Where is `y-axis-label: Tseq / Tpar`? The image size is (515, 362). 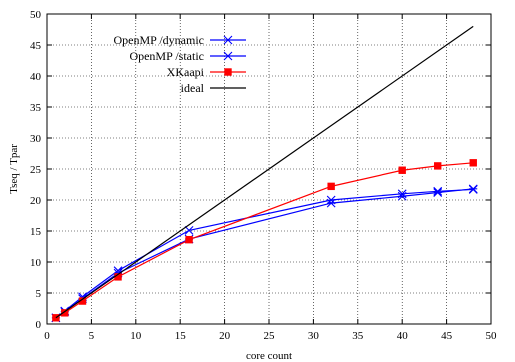
y-axis-label: Tseq / Tpar is located at coordinates (14, 169).